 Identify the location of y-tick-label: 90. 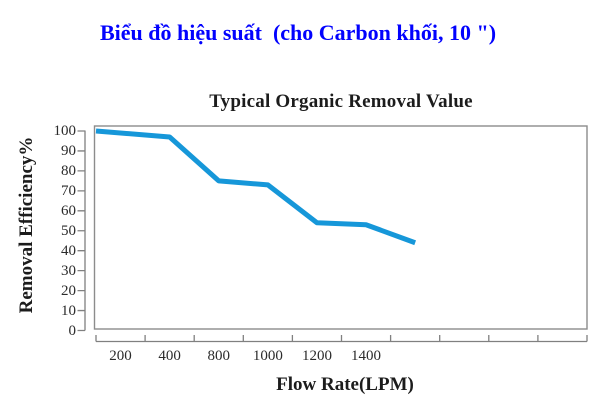
(68, 150).